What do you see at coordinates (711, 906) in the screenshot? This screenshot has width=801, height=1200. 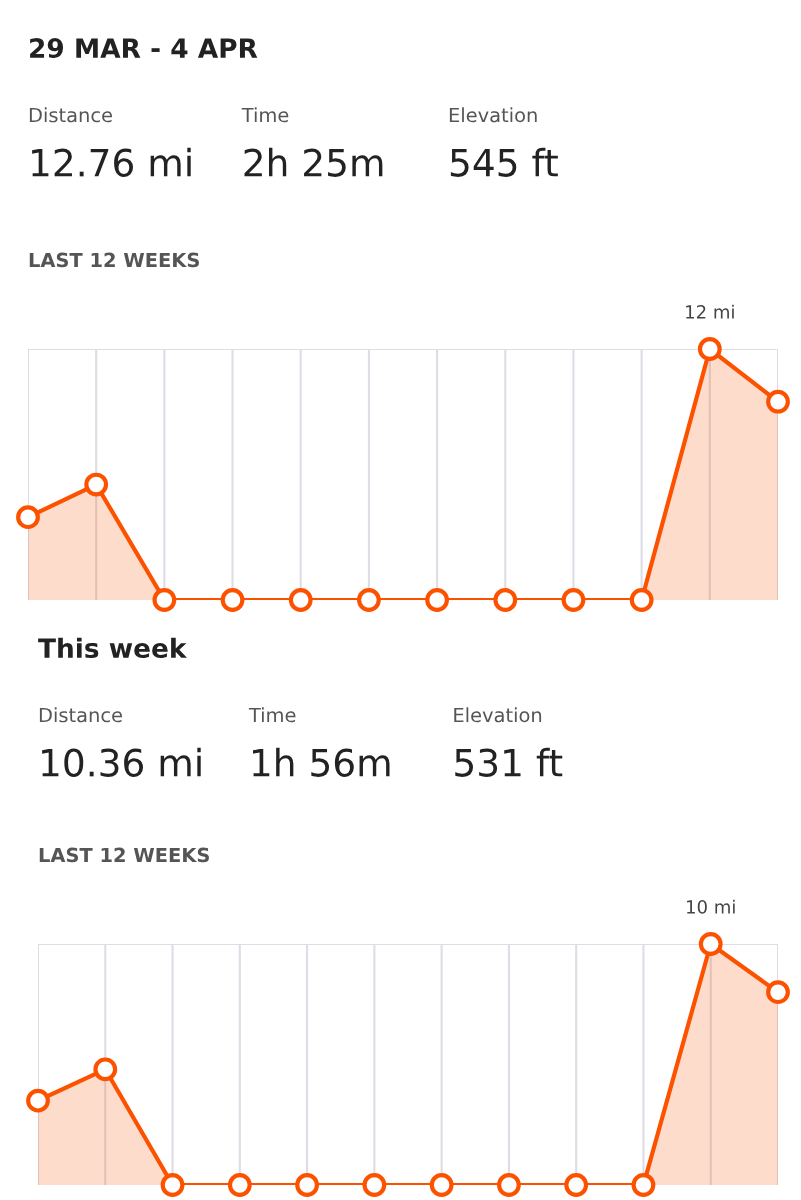 I see `annotation: 10 mi` at bounding box center [711, 906].